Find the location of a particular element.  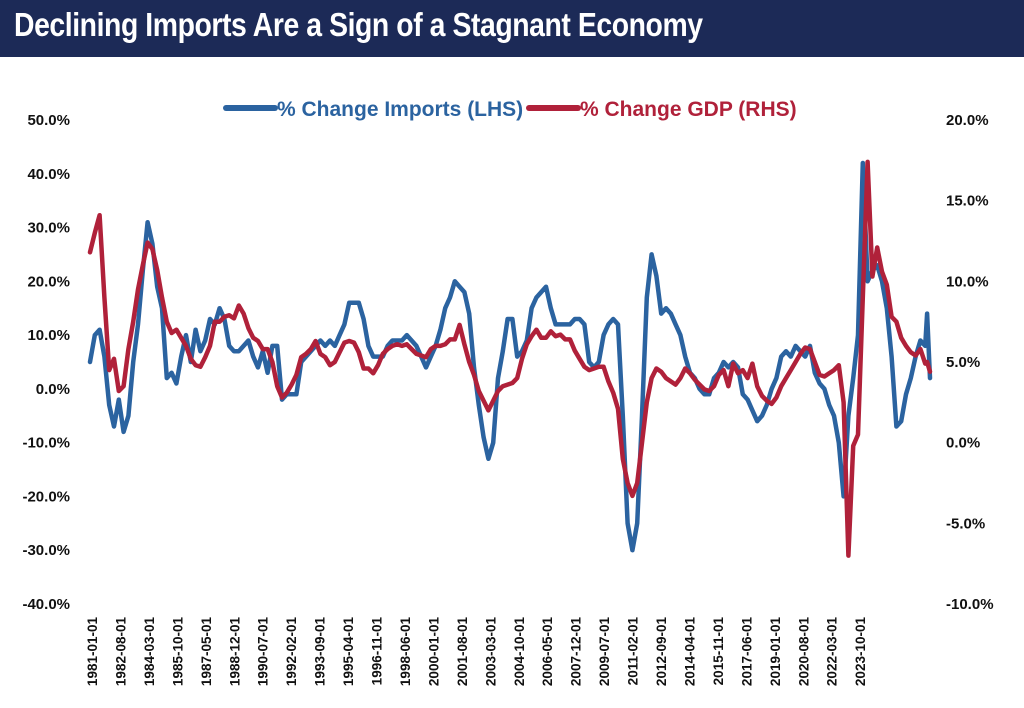

x-tick-label: 2020-08-01 is located at coordinates (803, 652).